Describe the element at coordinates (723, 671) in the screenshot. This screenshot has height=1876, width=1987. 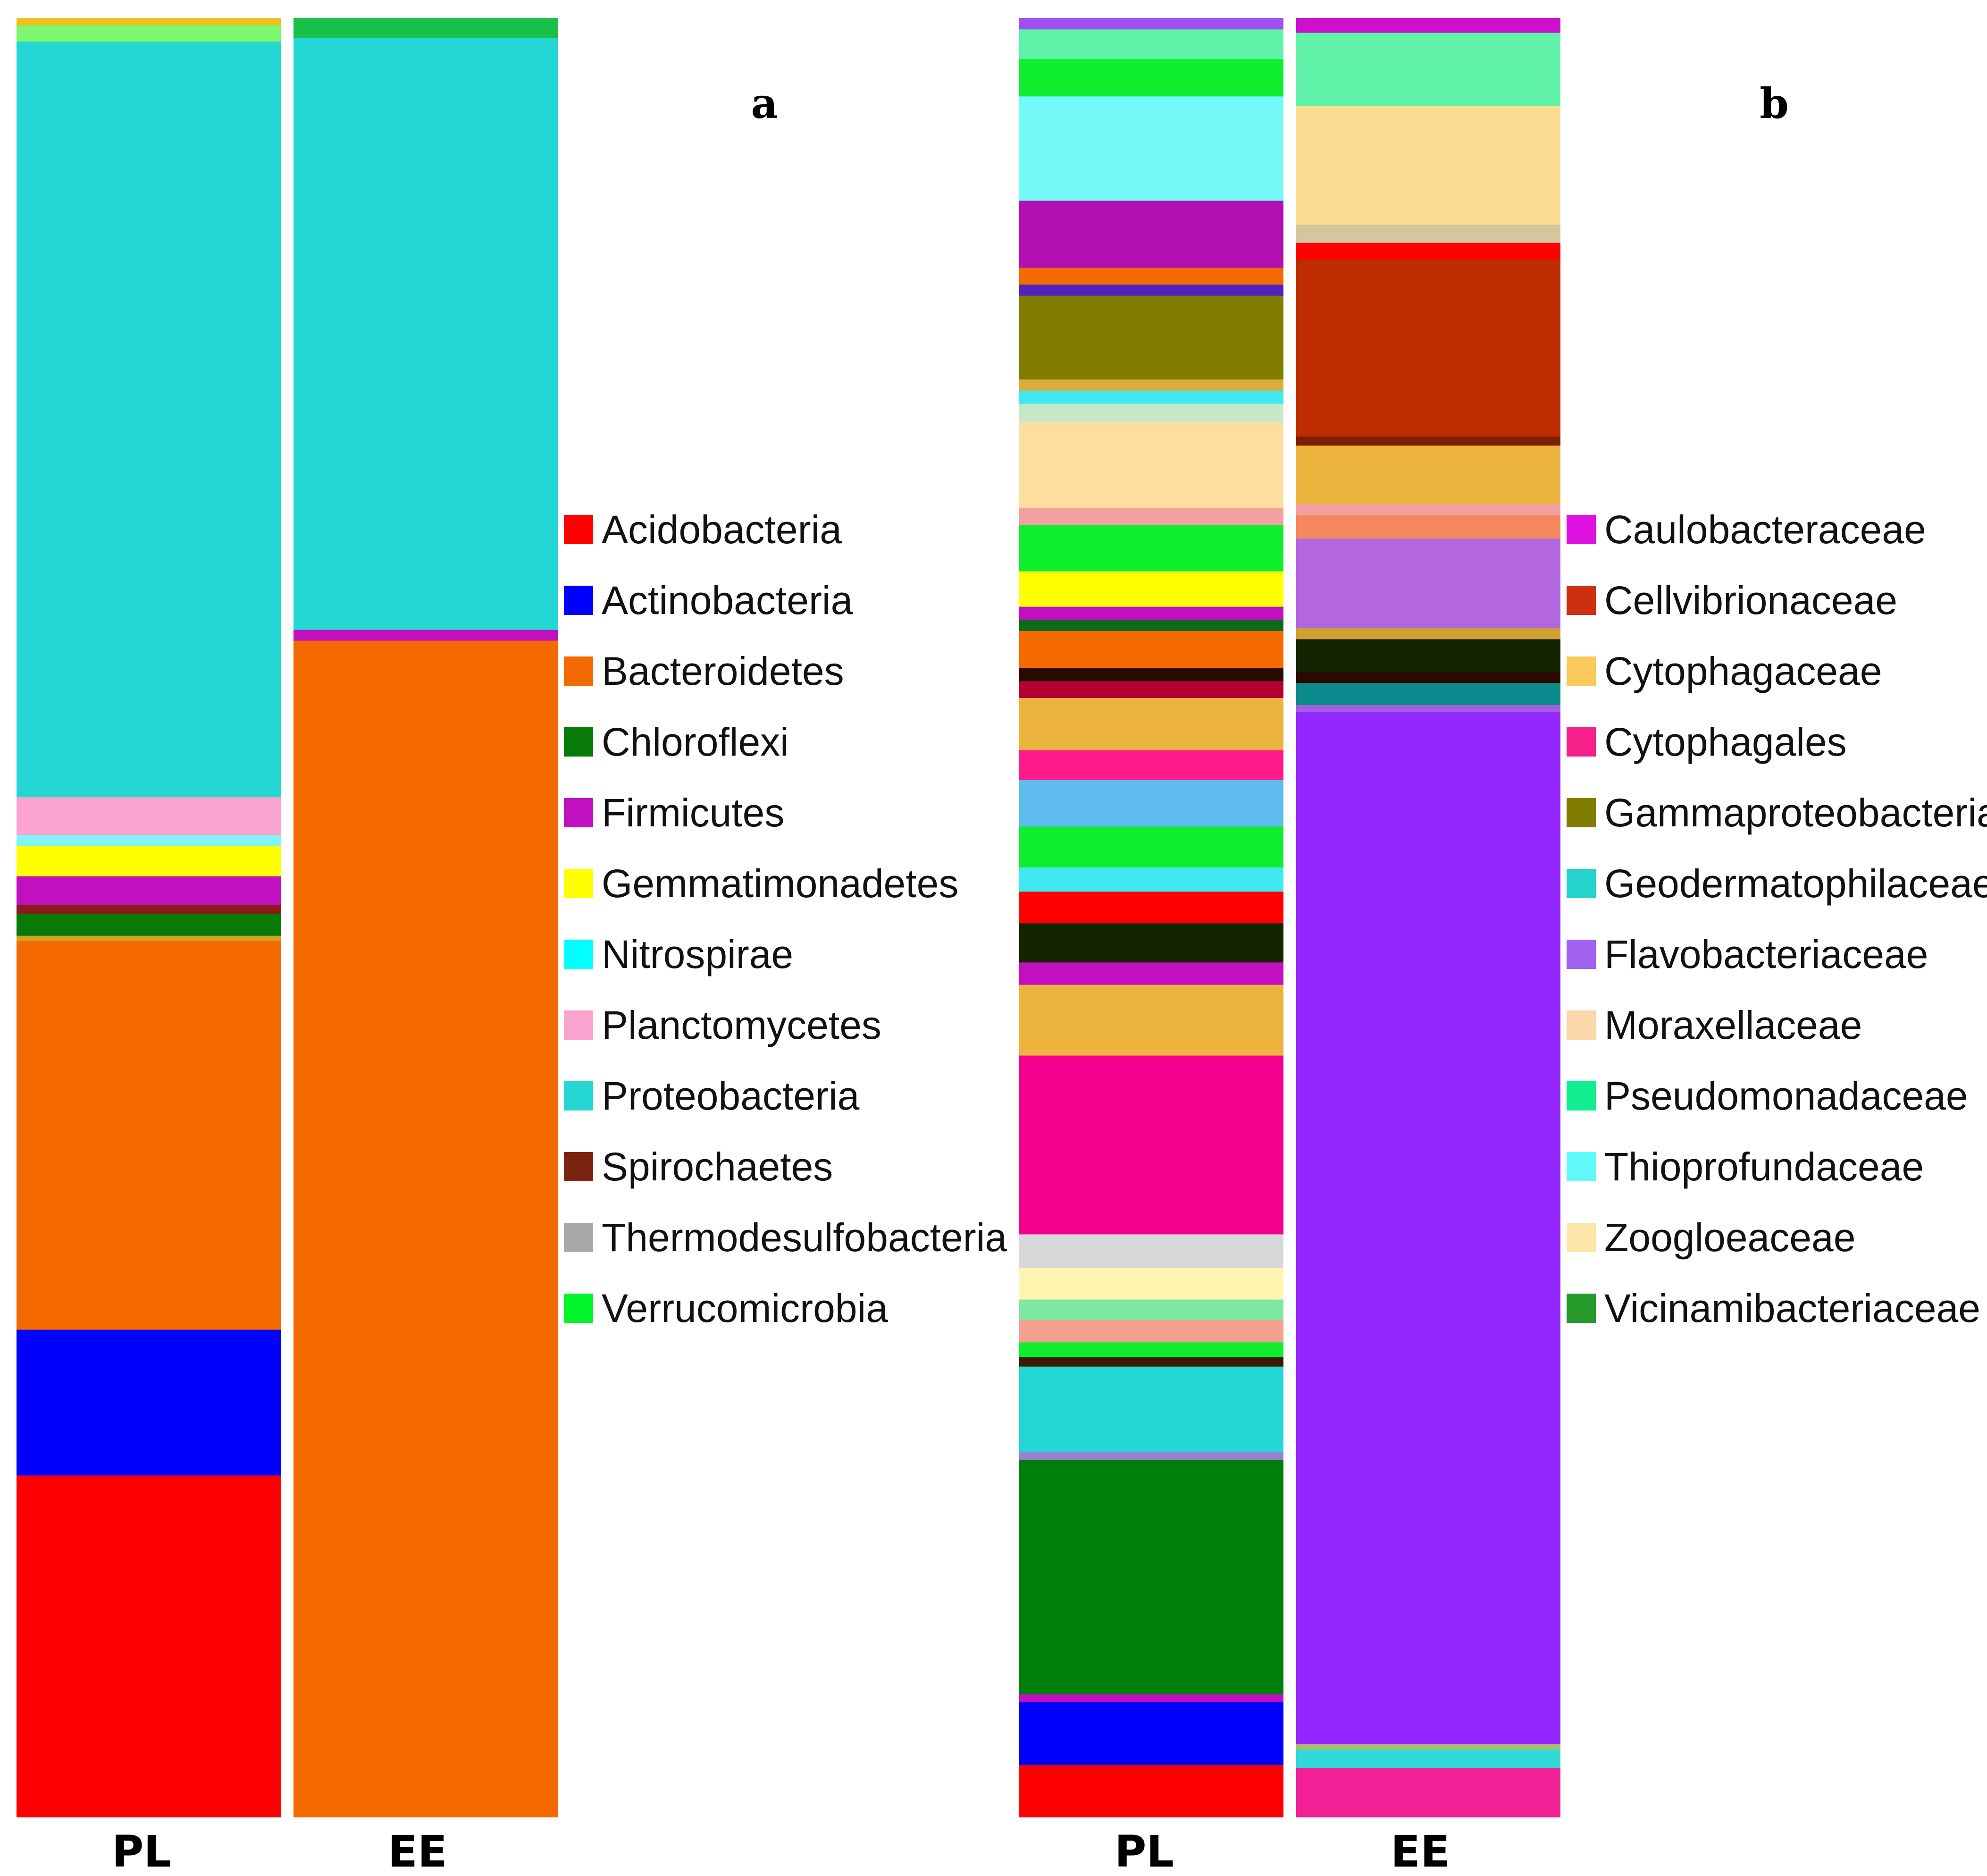
I see `legend-label: Bacteroidetes` at that location.